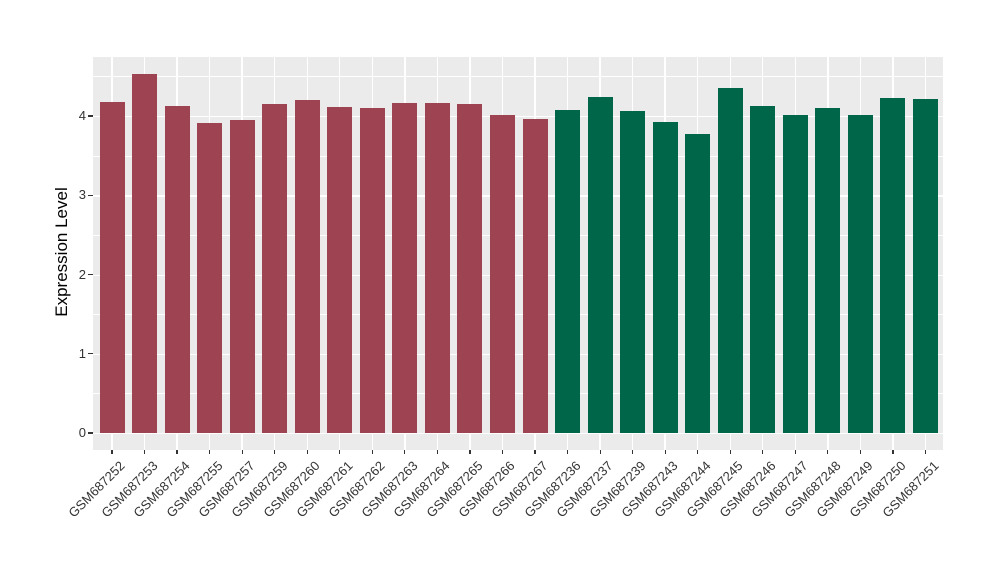 This screenshot has width=1000, height=580. Describe the element at coordinates (925, 266) in the screenshot. I see `bar-GSM687251` at that location.